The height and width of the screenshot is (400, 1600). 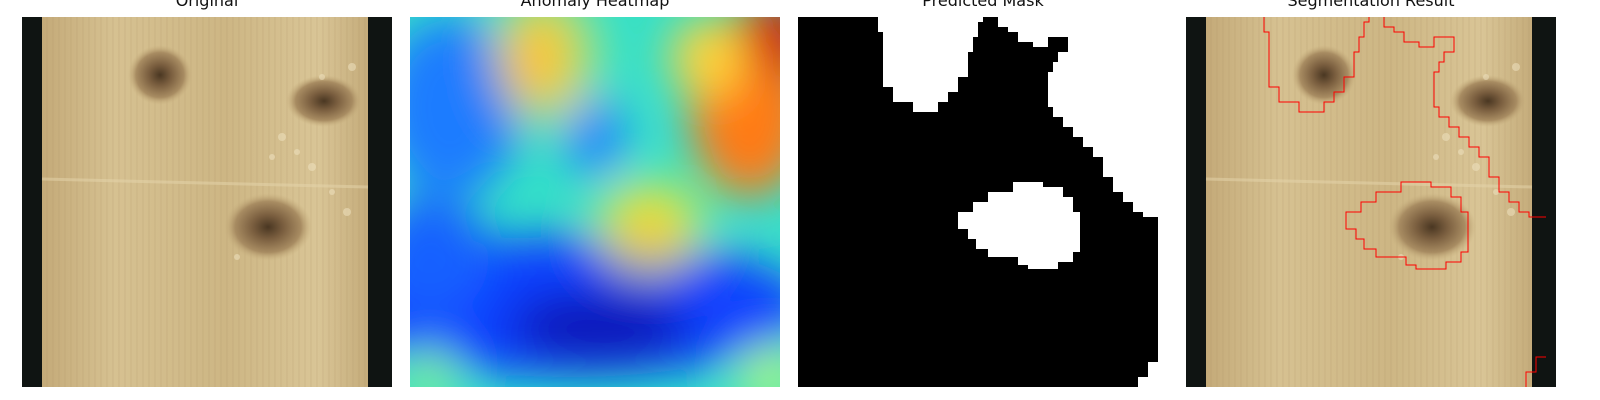 I want to click on panel-title: Original, so click(x=207, y=5).